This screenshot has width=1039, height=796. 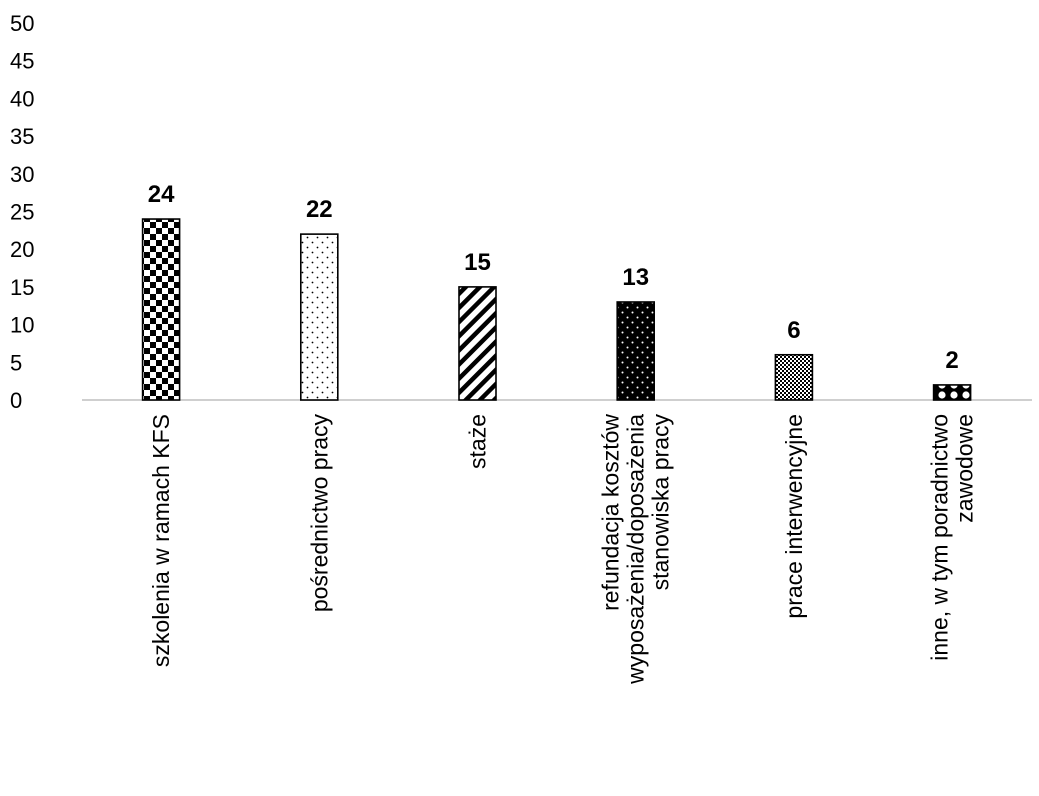 What do you see at coordinates (661, 502) in the screenshot?
I see `x-category-label-line: stanowiska pracy` at bounding box center [661, 502].